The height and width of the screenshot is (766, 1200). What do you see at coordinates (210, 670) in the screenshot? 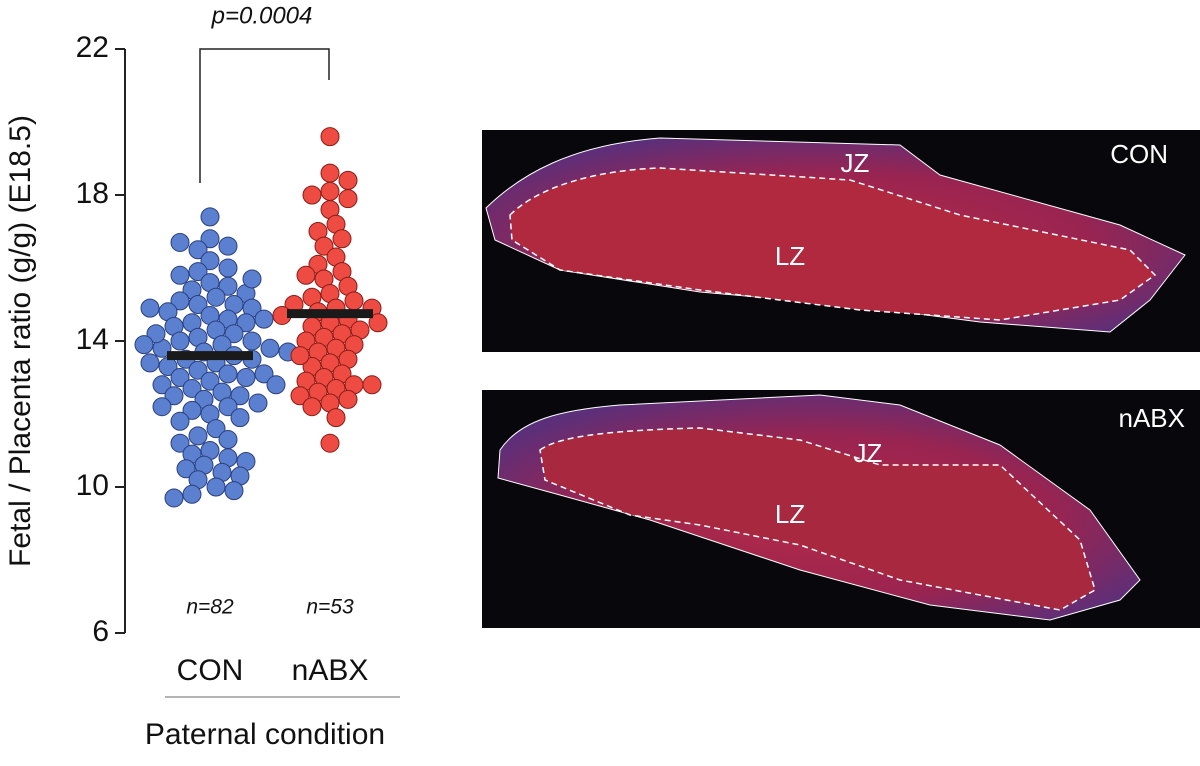
I see `x-tick-label: CON` at bounding box center [210, 670].